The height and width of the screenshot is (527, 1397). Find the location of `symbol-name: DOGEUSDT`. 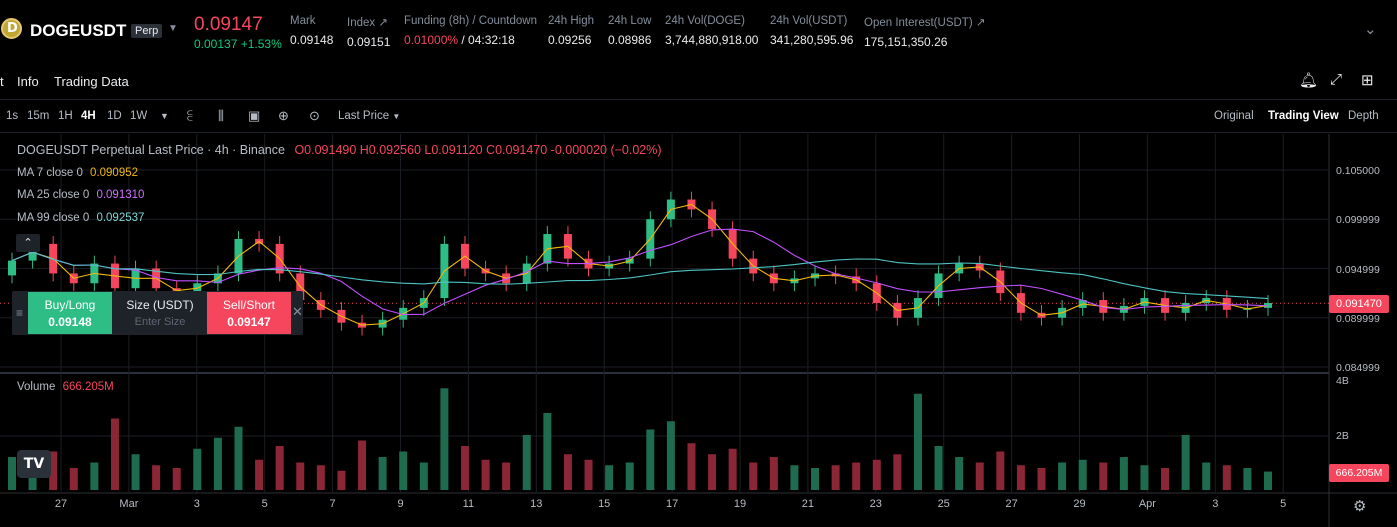

symbol-name: DOGEUSDT is located at coordinates (78, 30).